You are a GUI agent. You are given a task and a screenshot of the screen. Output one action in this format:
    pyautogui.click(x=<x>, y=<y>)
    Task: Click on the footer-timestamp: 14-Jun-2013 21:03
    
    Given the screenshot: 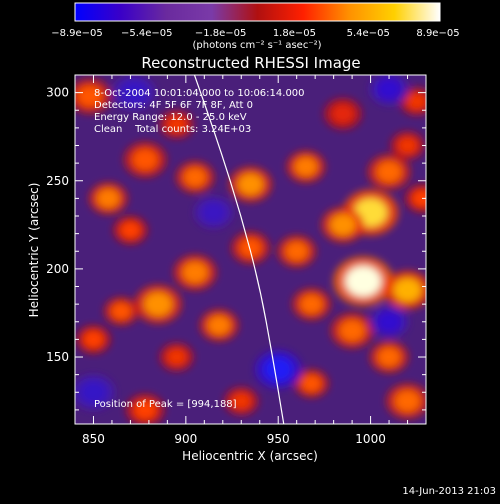 What is the action you would take?
    pyautogui.click(x=449, y=491)
    